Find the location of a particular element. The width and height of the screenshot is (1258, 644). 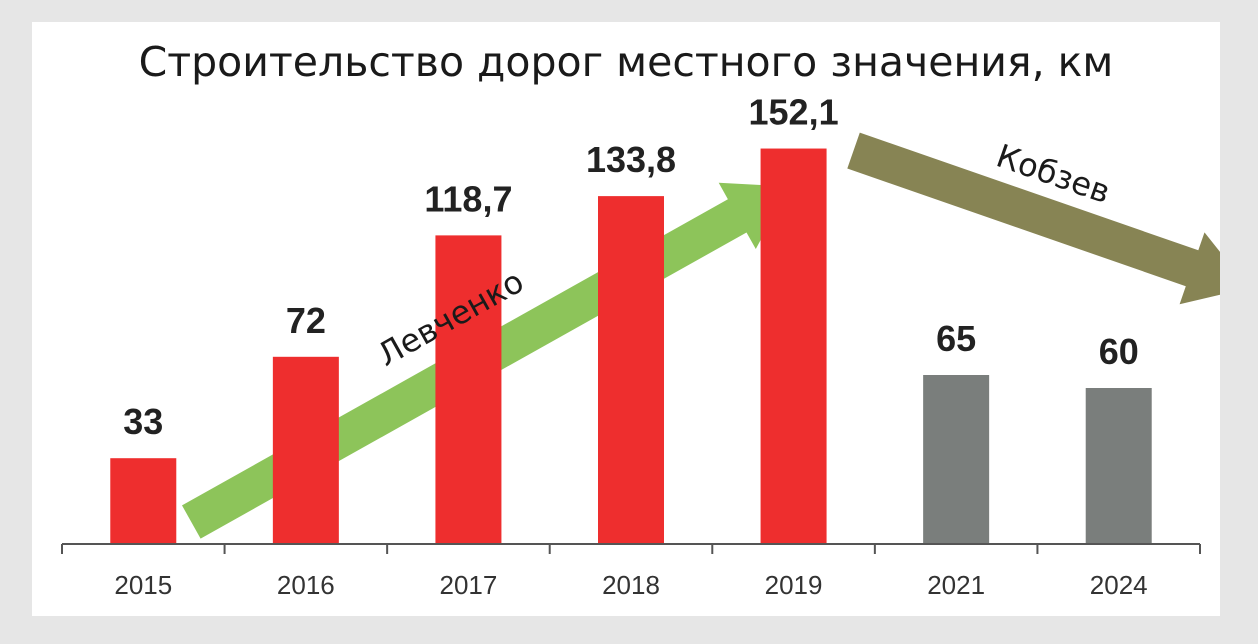

tick-label-2024: 2024 is located at coordinates (1119, 585).